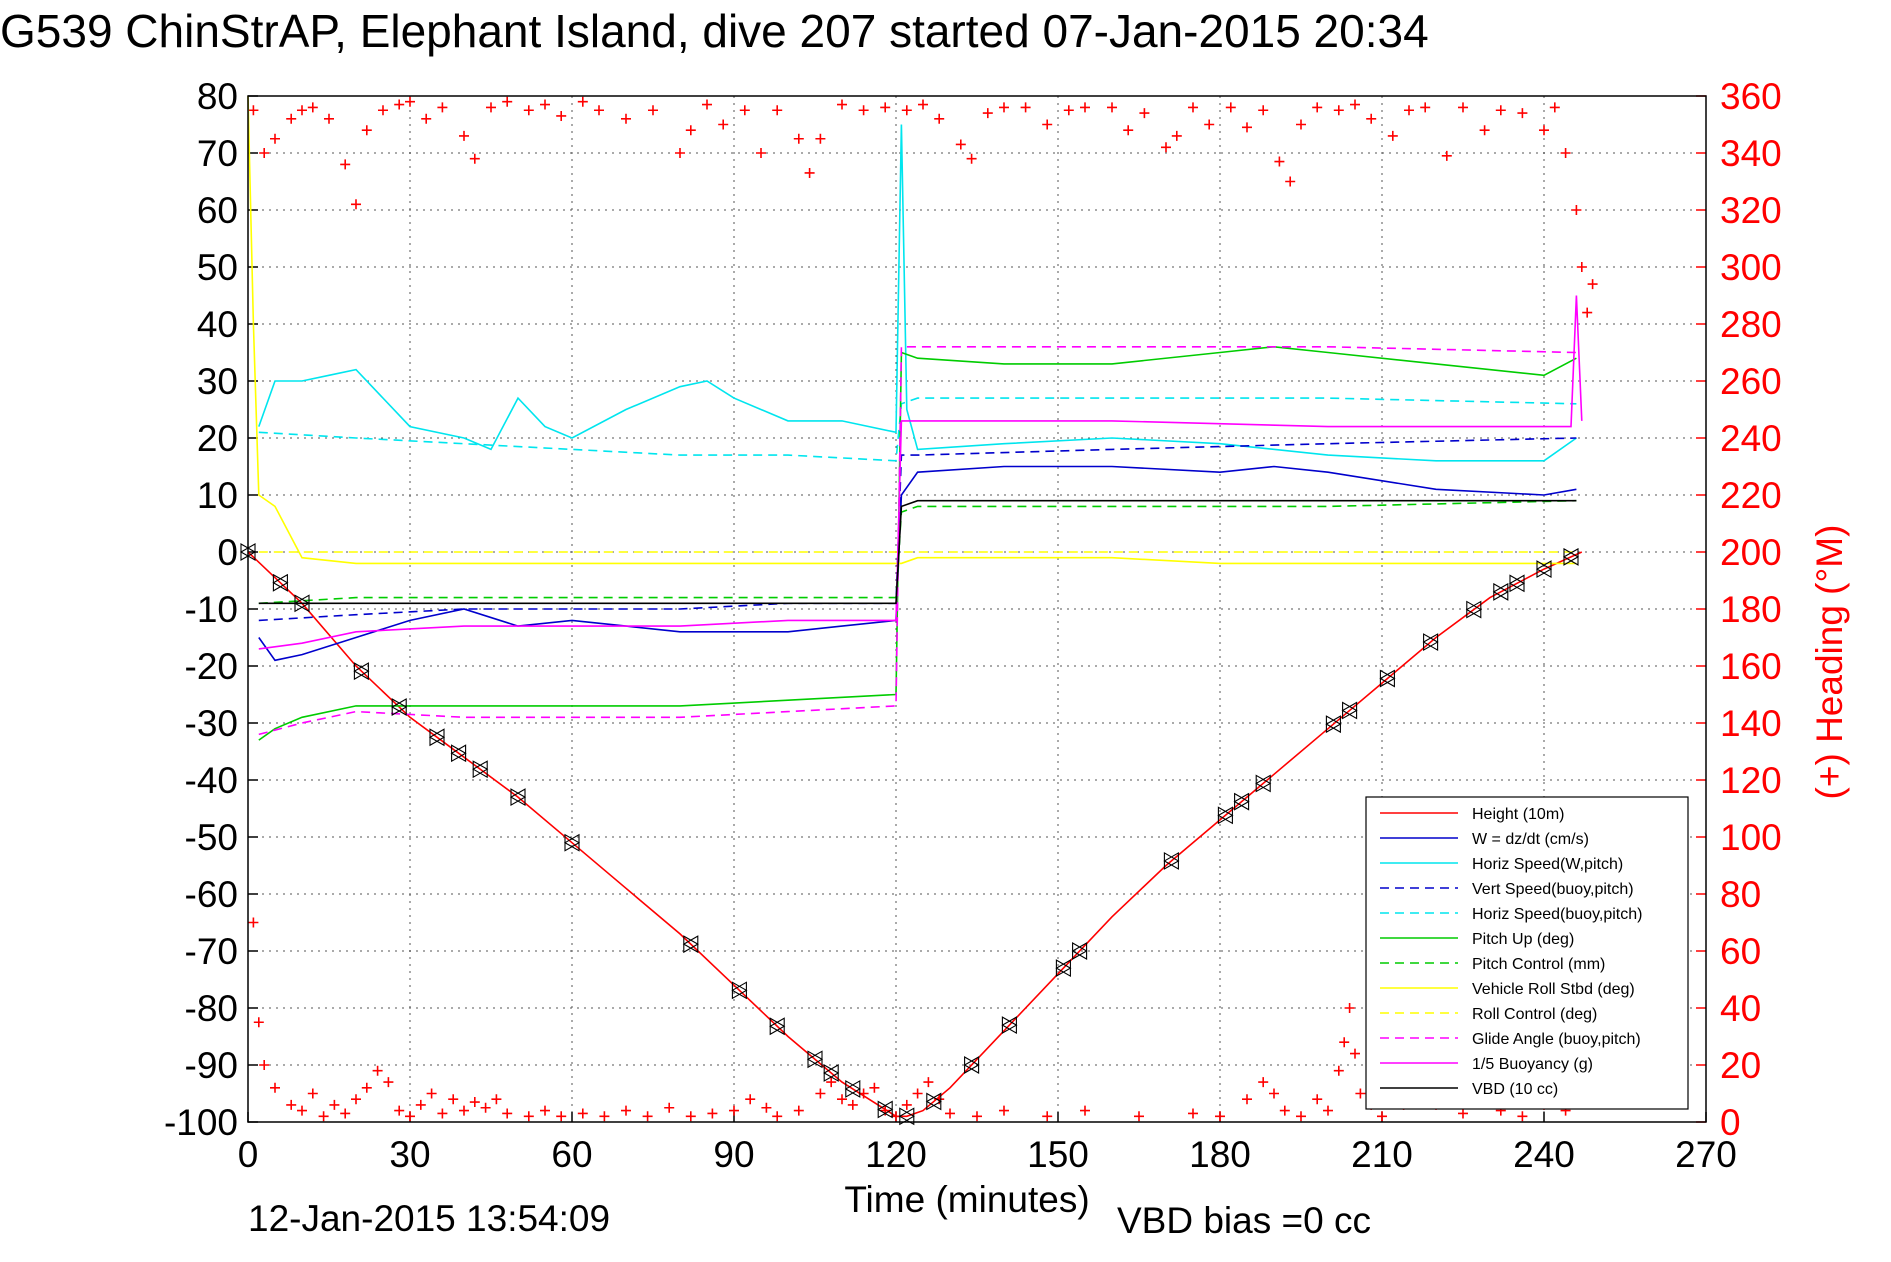 Image resolution: width=1891 pixels, height=1262 pixels. What do you see at coordinates (1751, 780) in the screenshot?
I see `right-tick-label: 120` at bounding box center [1751, 780].